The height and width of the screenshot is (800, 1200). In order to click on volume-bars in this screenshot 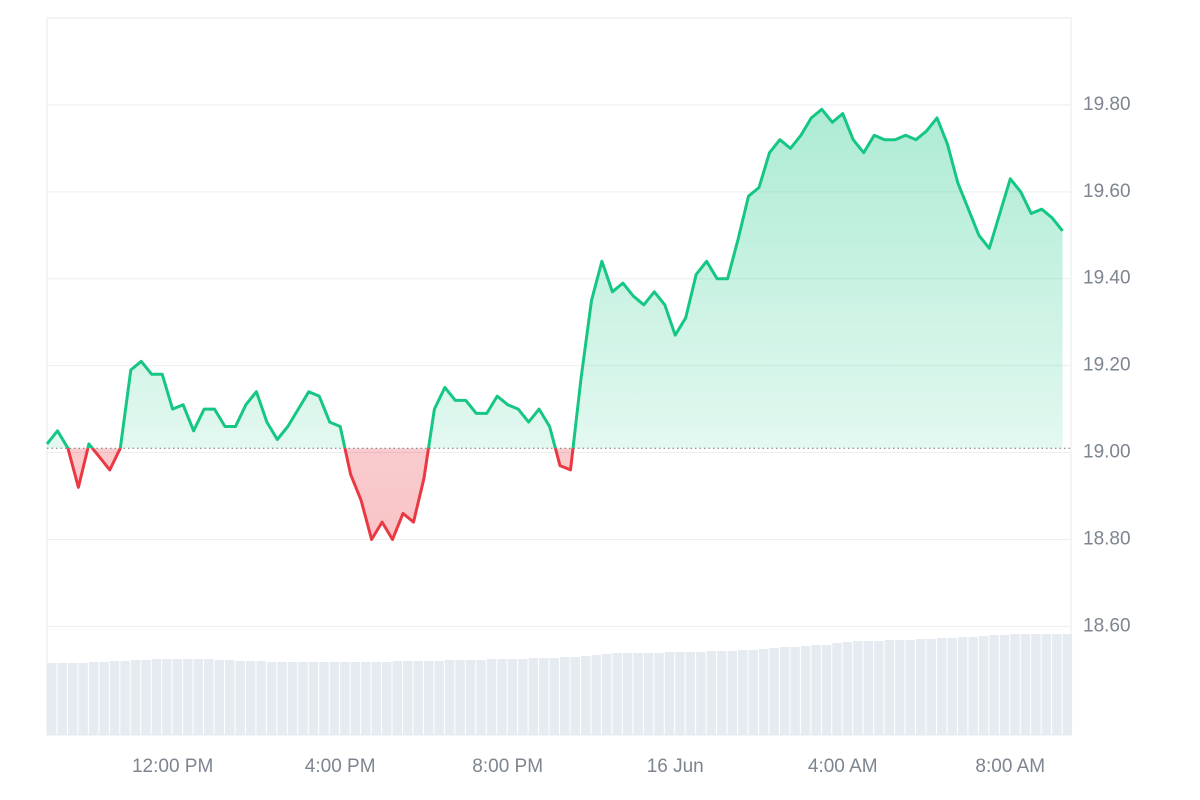, I will do `click(560, 684)`.